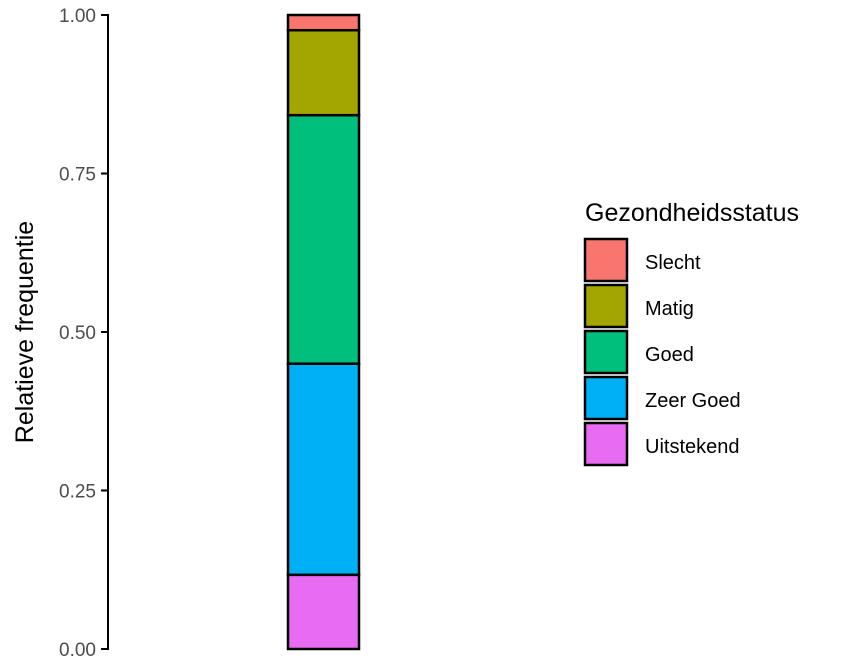 The width and height of the screenshot is (864, 672). Describe the element at coordinates (606, 398) in the screenshot. I see `legend-key-zeer-goed` at that location.